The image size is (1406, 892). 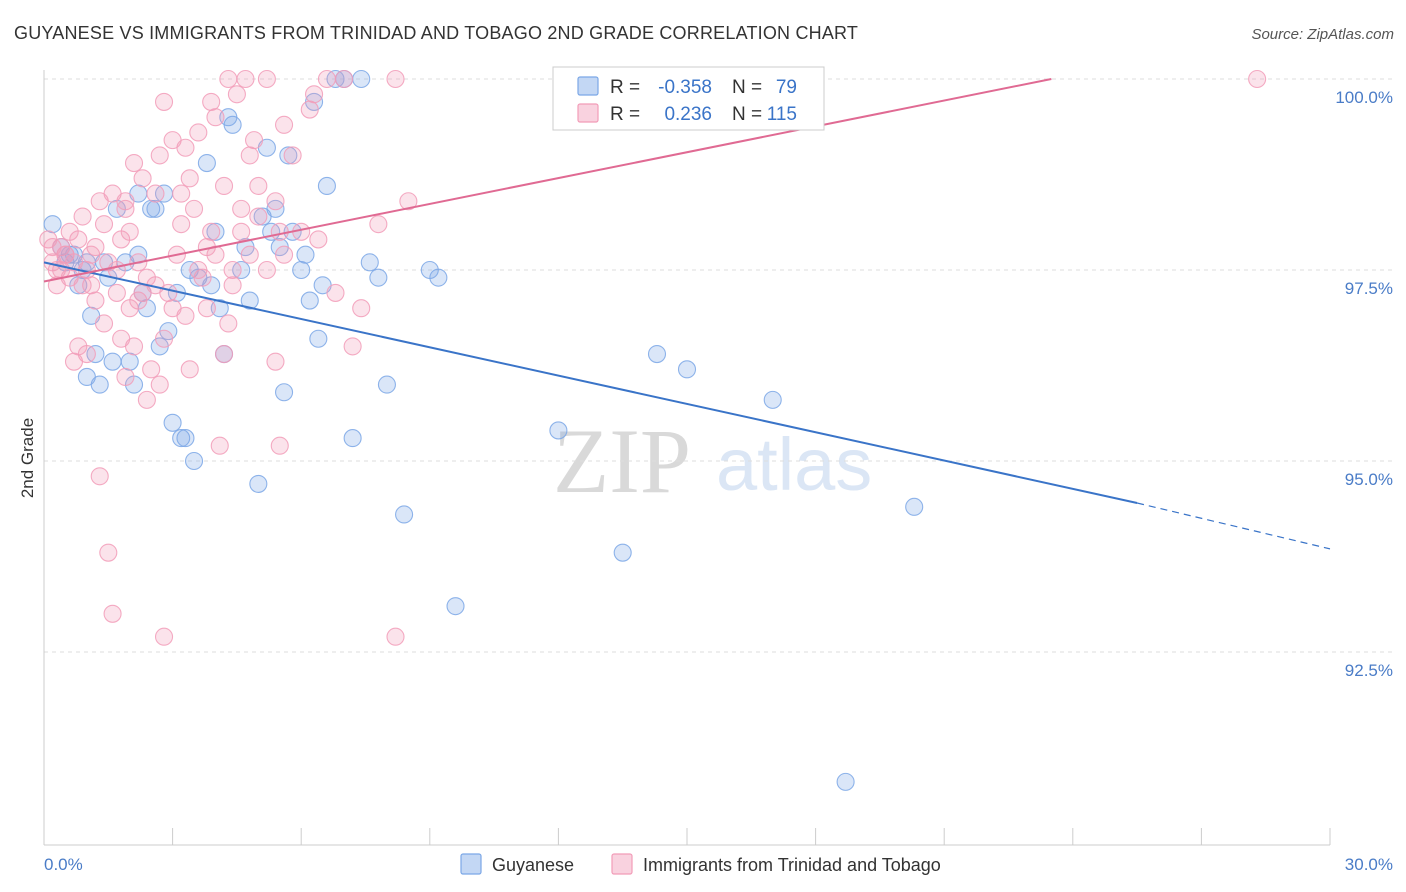 What do you see at coordinates (1364, 384) in the screenshot?
I see `y-tick-labels: 100.0% 97.5% 95.0% 92.5%` at bounding box center [1364, 384].